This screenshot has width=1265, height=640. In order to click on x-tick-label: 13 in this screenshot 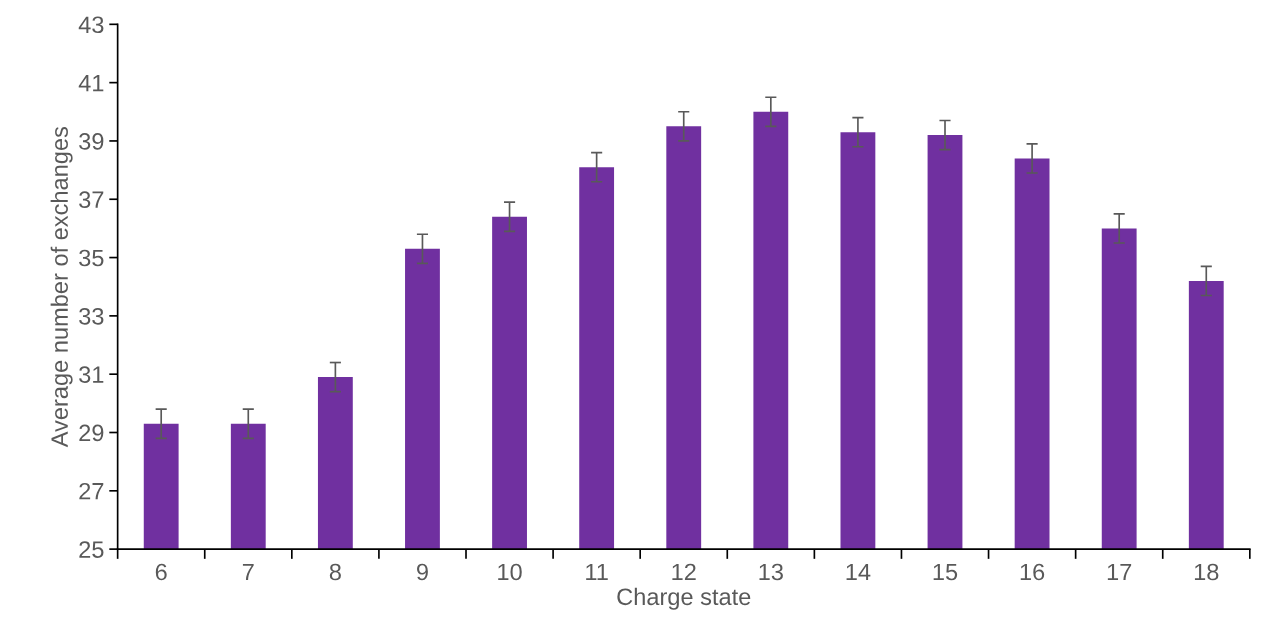, I will do `click(771, 572)`.